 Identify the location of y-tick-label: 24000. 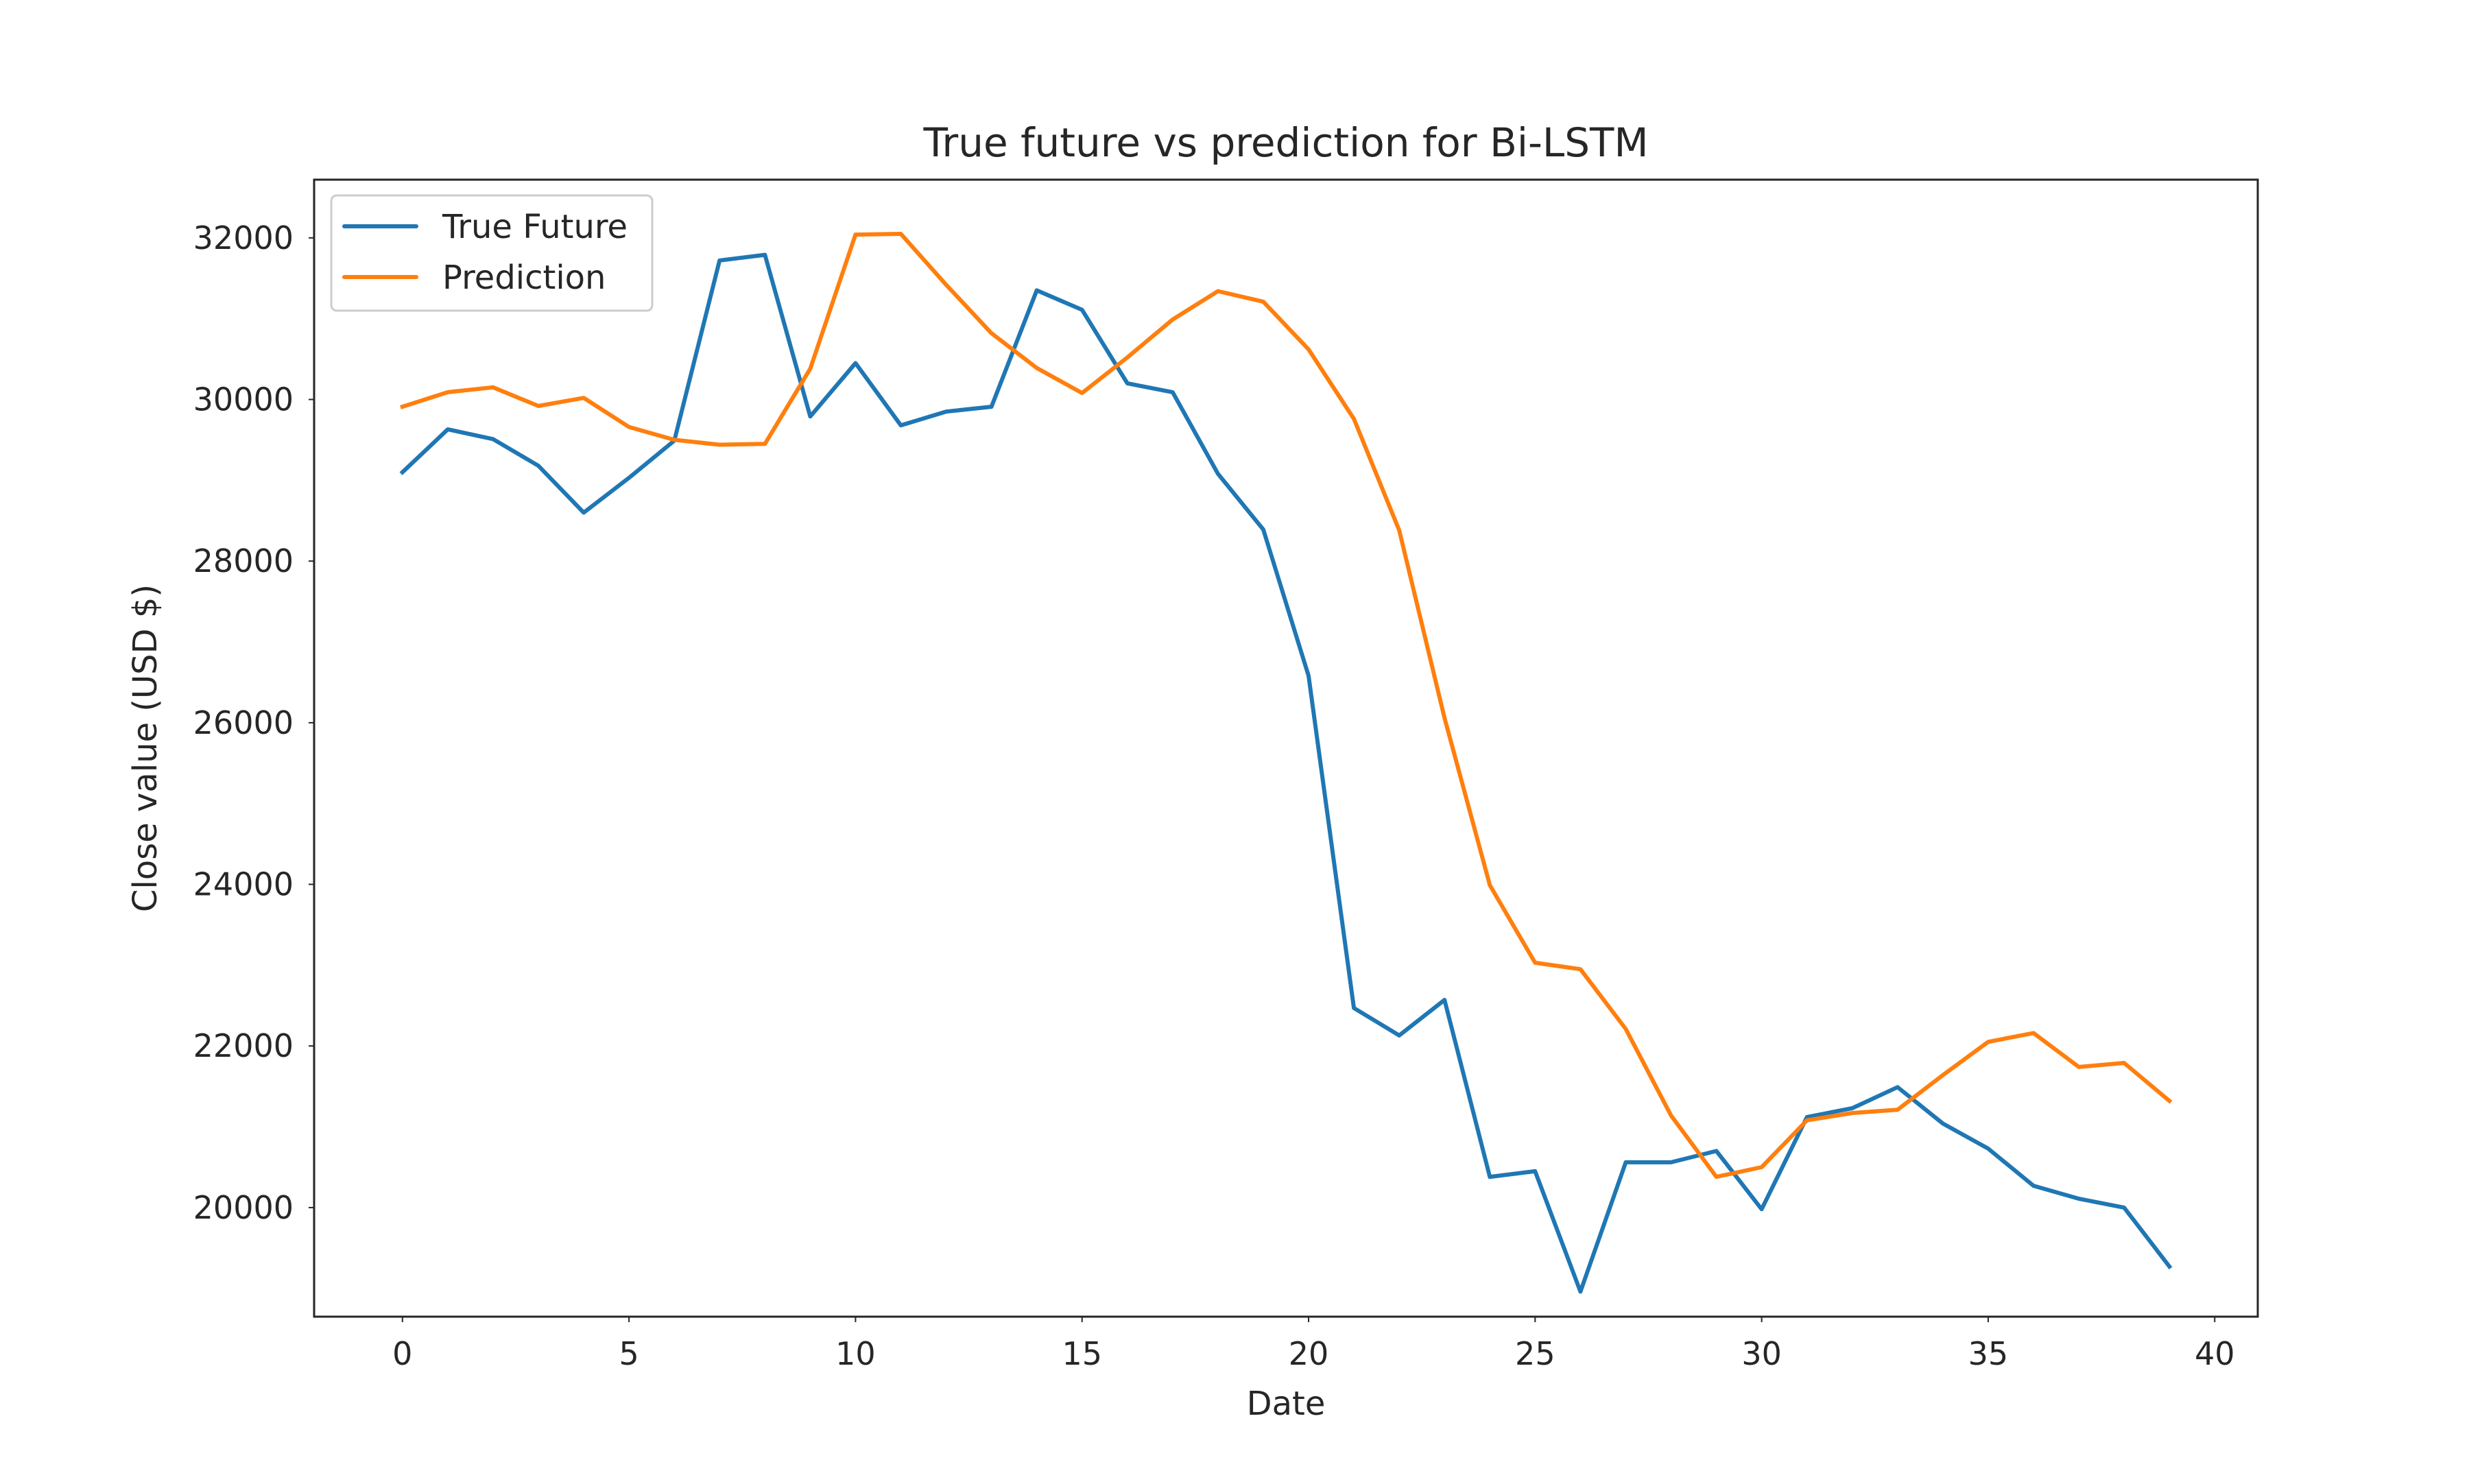
(244, 884).